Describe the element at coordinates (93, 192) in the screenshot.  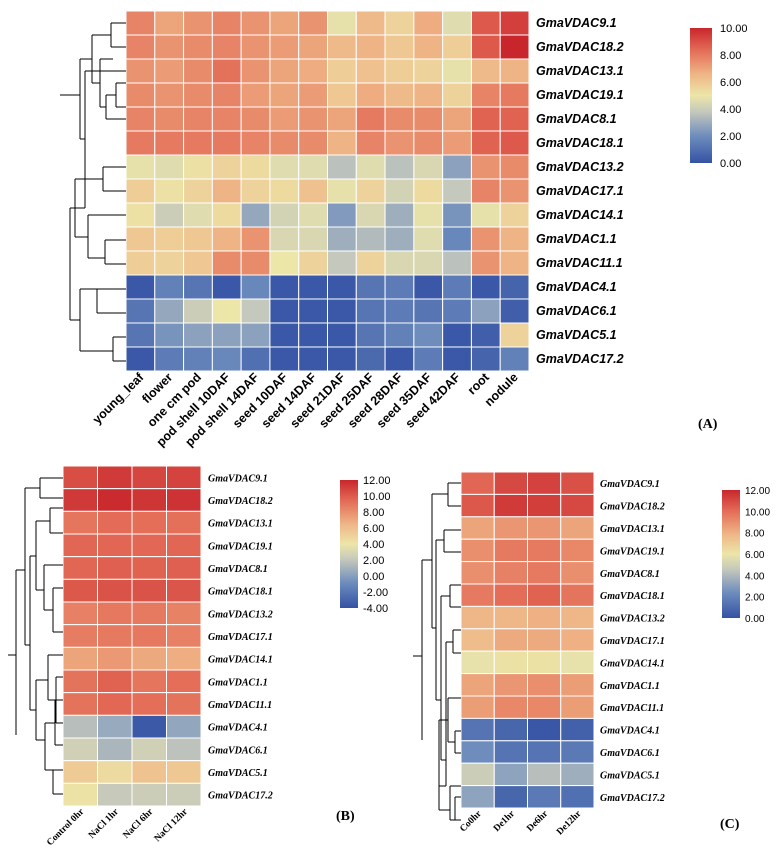
I see `heatmap-a-dendrogram` at that location.